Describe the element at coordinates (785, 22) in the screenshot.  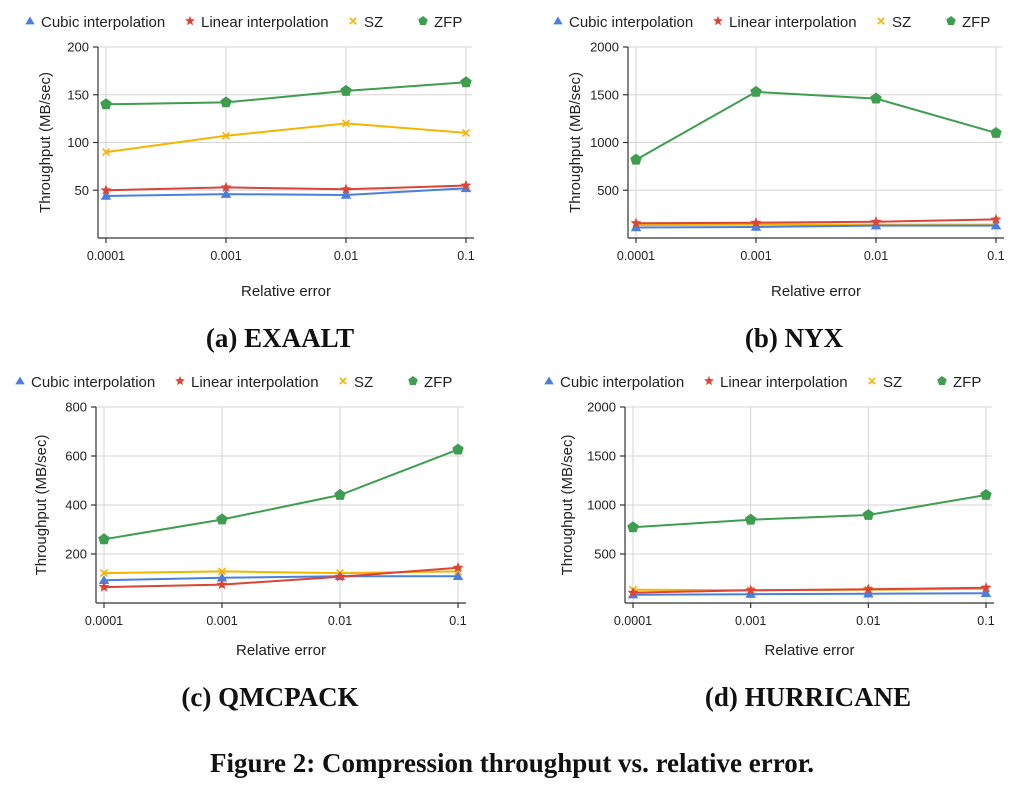
I see `legend-item: Linear interpolation` at that location.